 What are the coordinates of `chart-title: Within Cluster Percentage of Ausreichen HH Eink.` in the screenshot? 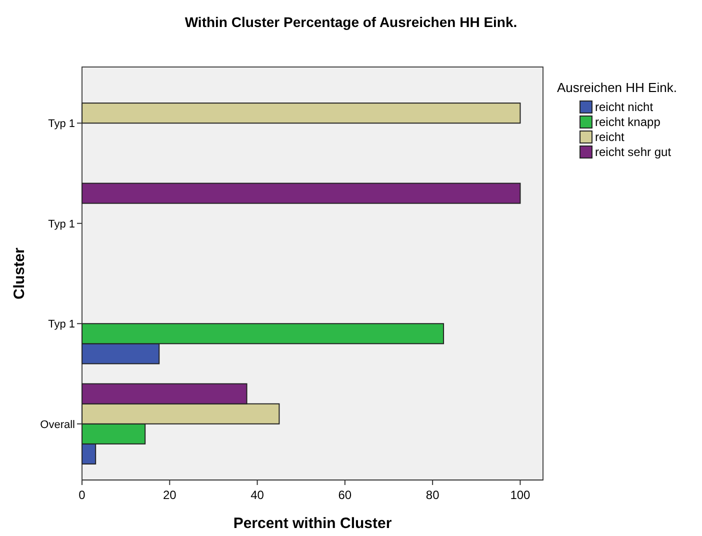 It's located at (351, 22).